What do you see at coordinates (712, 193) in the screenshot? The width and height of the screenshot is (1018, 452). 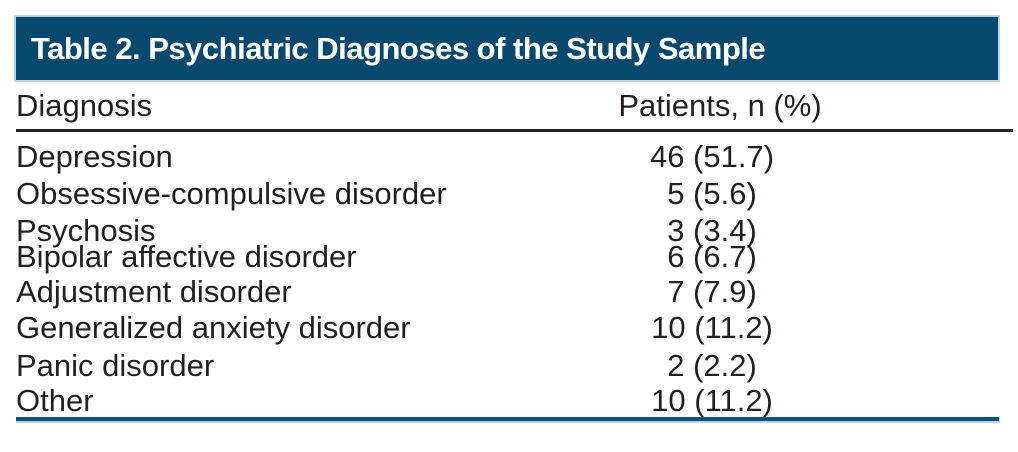 I see `patients-cell: 5 (5.6)` at bounding box center [712, 193].